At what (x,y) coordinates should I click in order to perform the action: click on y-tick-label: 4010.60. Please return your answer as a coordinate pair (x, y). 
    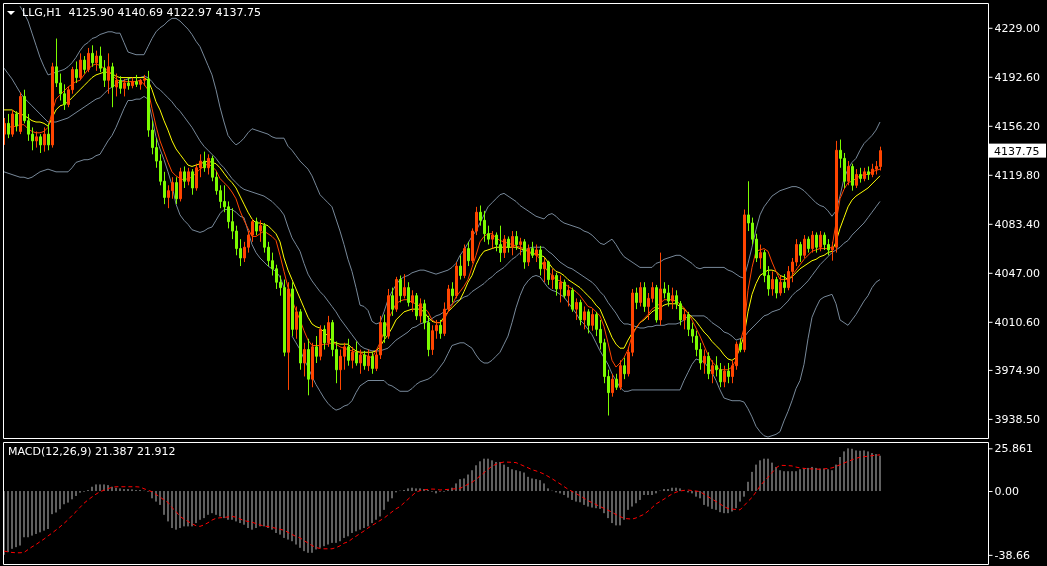
    Looking at the image, I should click on (1017, 322).